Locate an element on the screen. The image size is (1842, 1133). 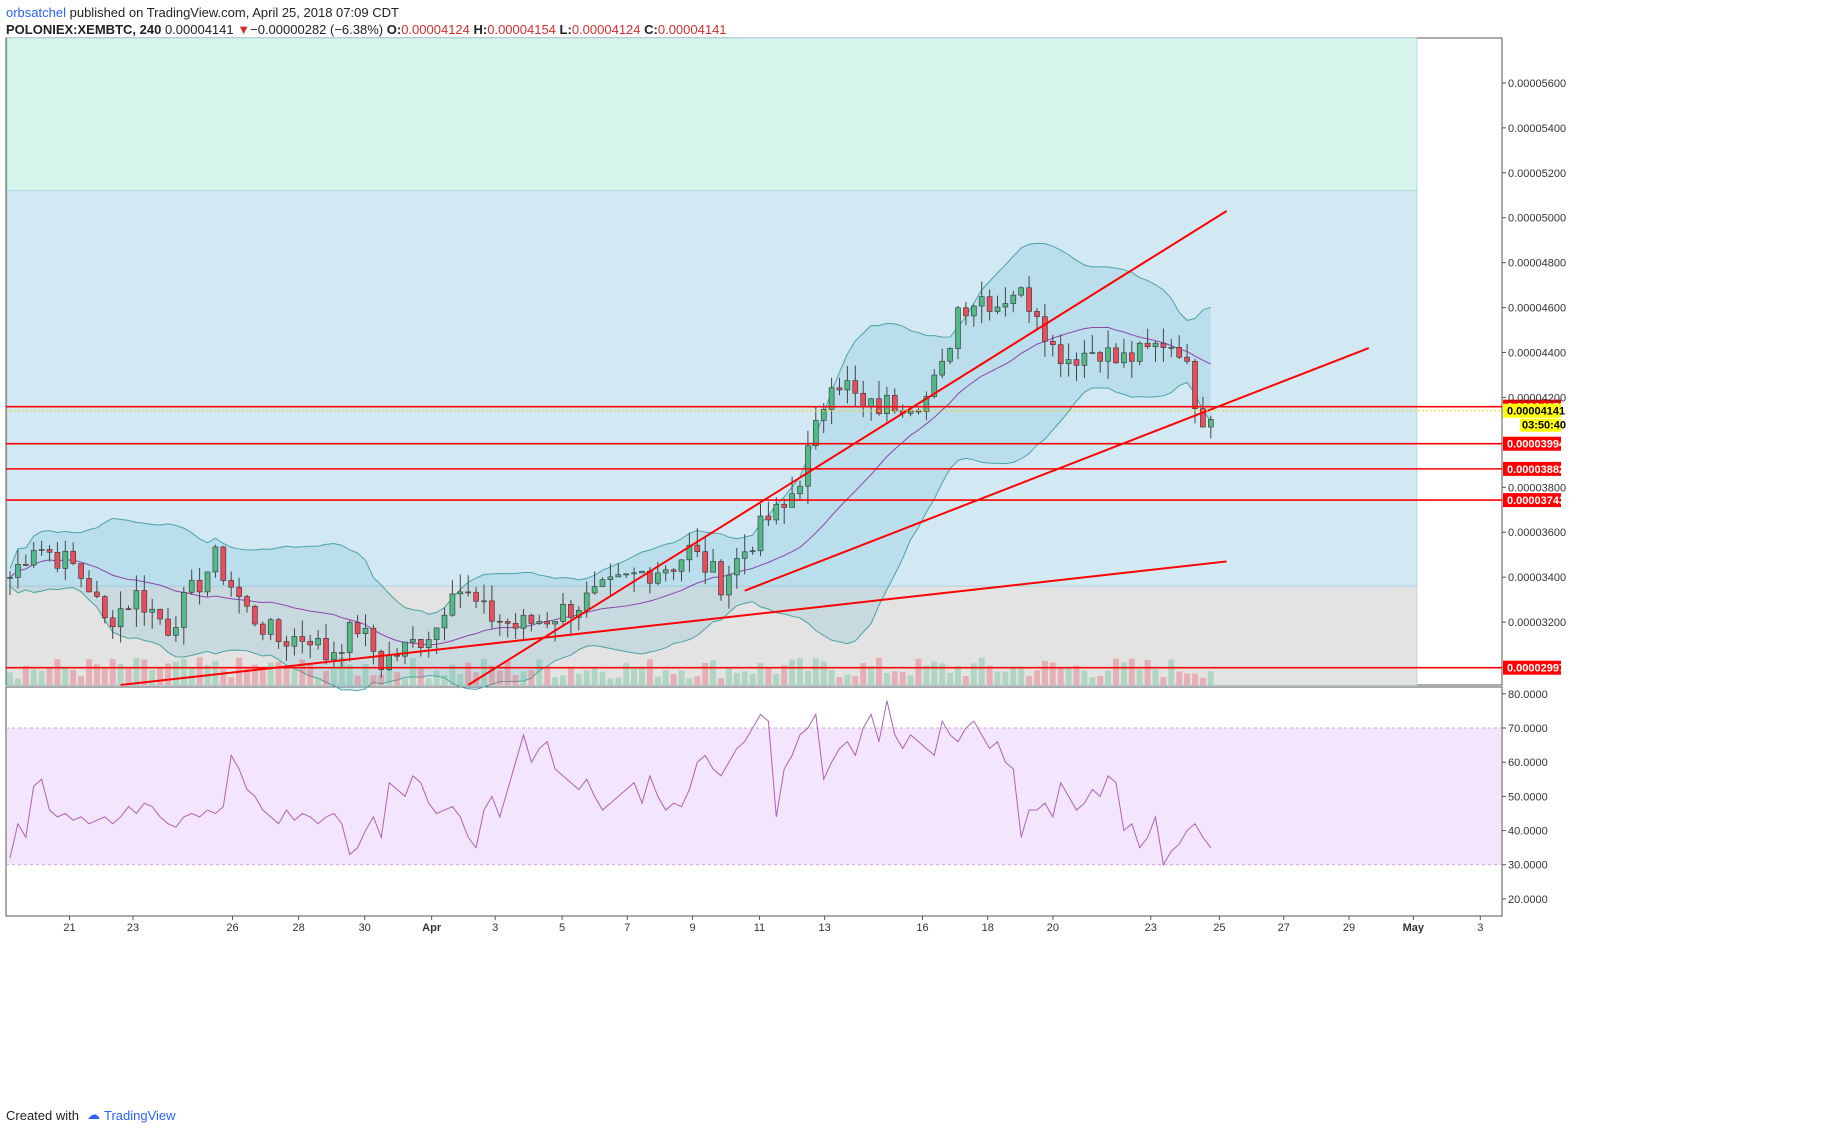
price-tick-label: 0.00003200 is located at coordinates (1537, 623).